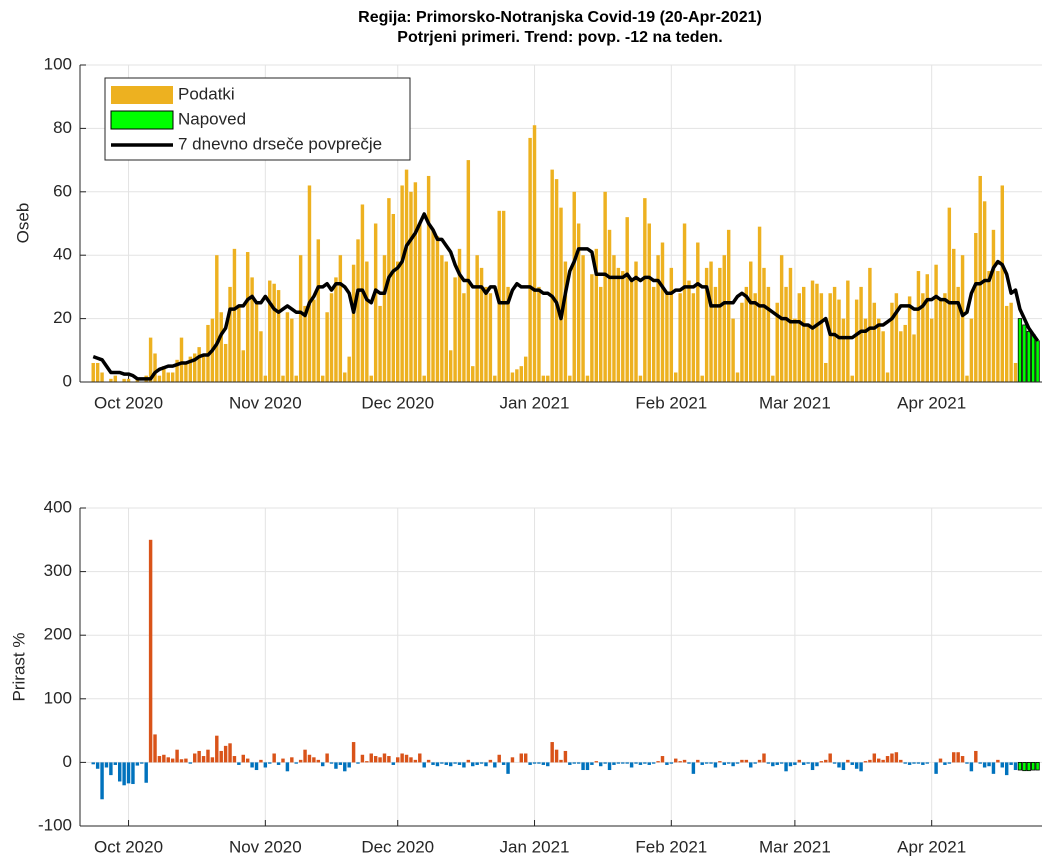 This screenshot has height=859, width=1042. What do you see at coordinates (931, 846) in the screenshot?
I see `x-tick-label: Apr 2021` at bounding box center [931, 846].